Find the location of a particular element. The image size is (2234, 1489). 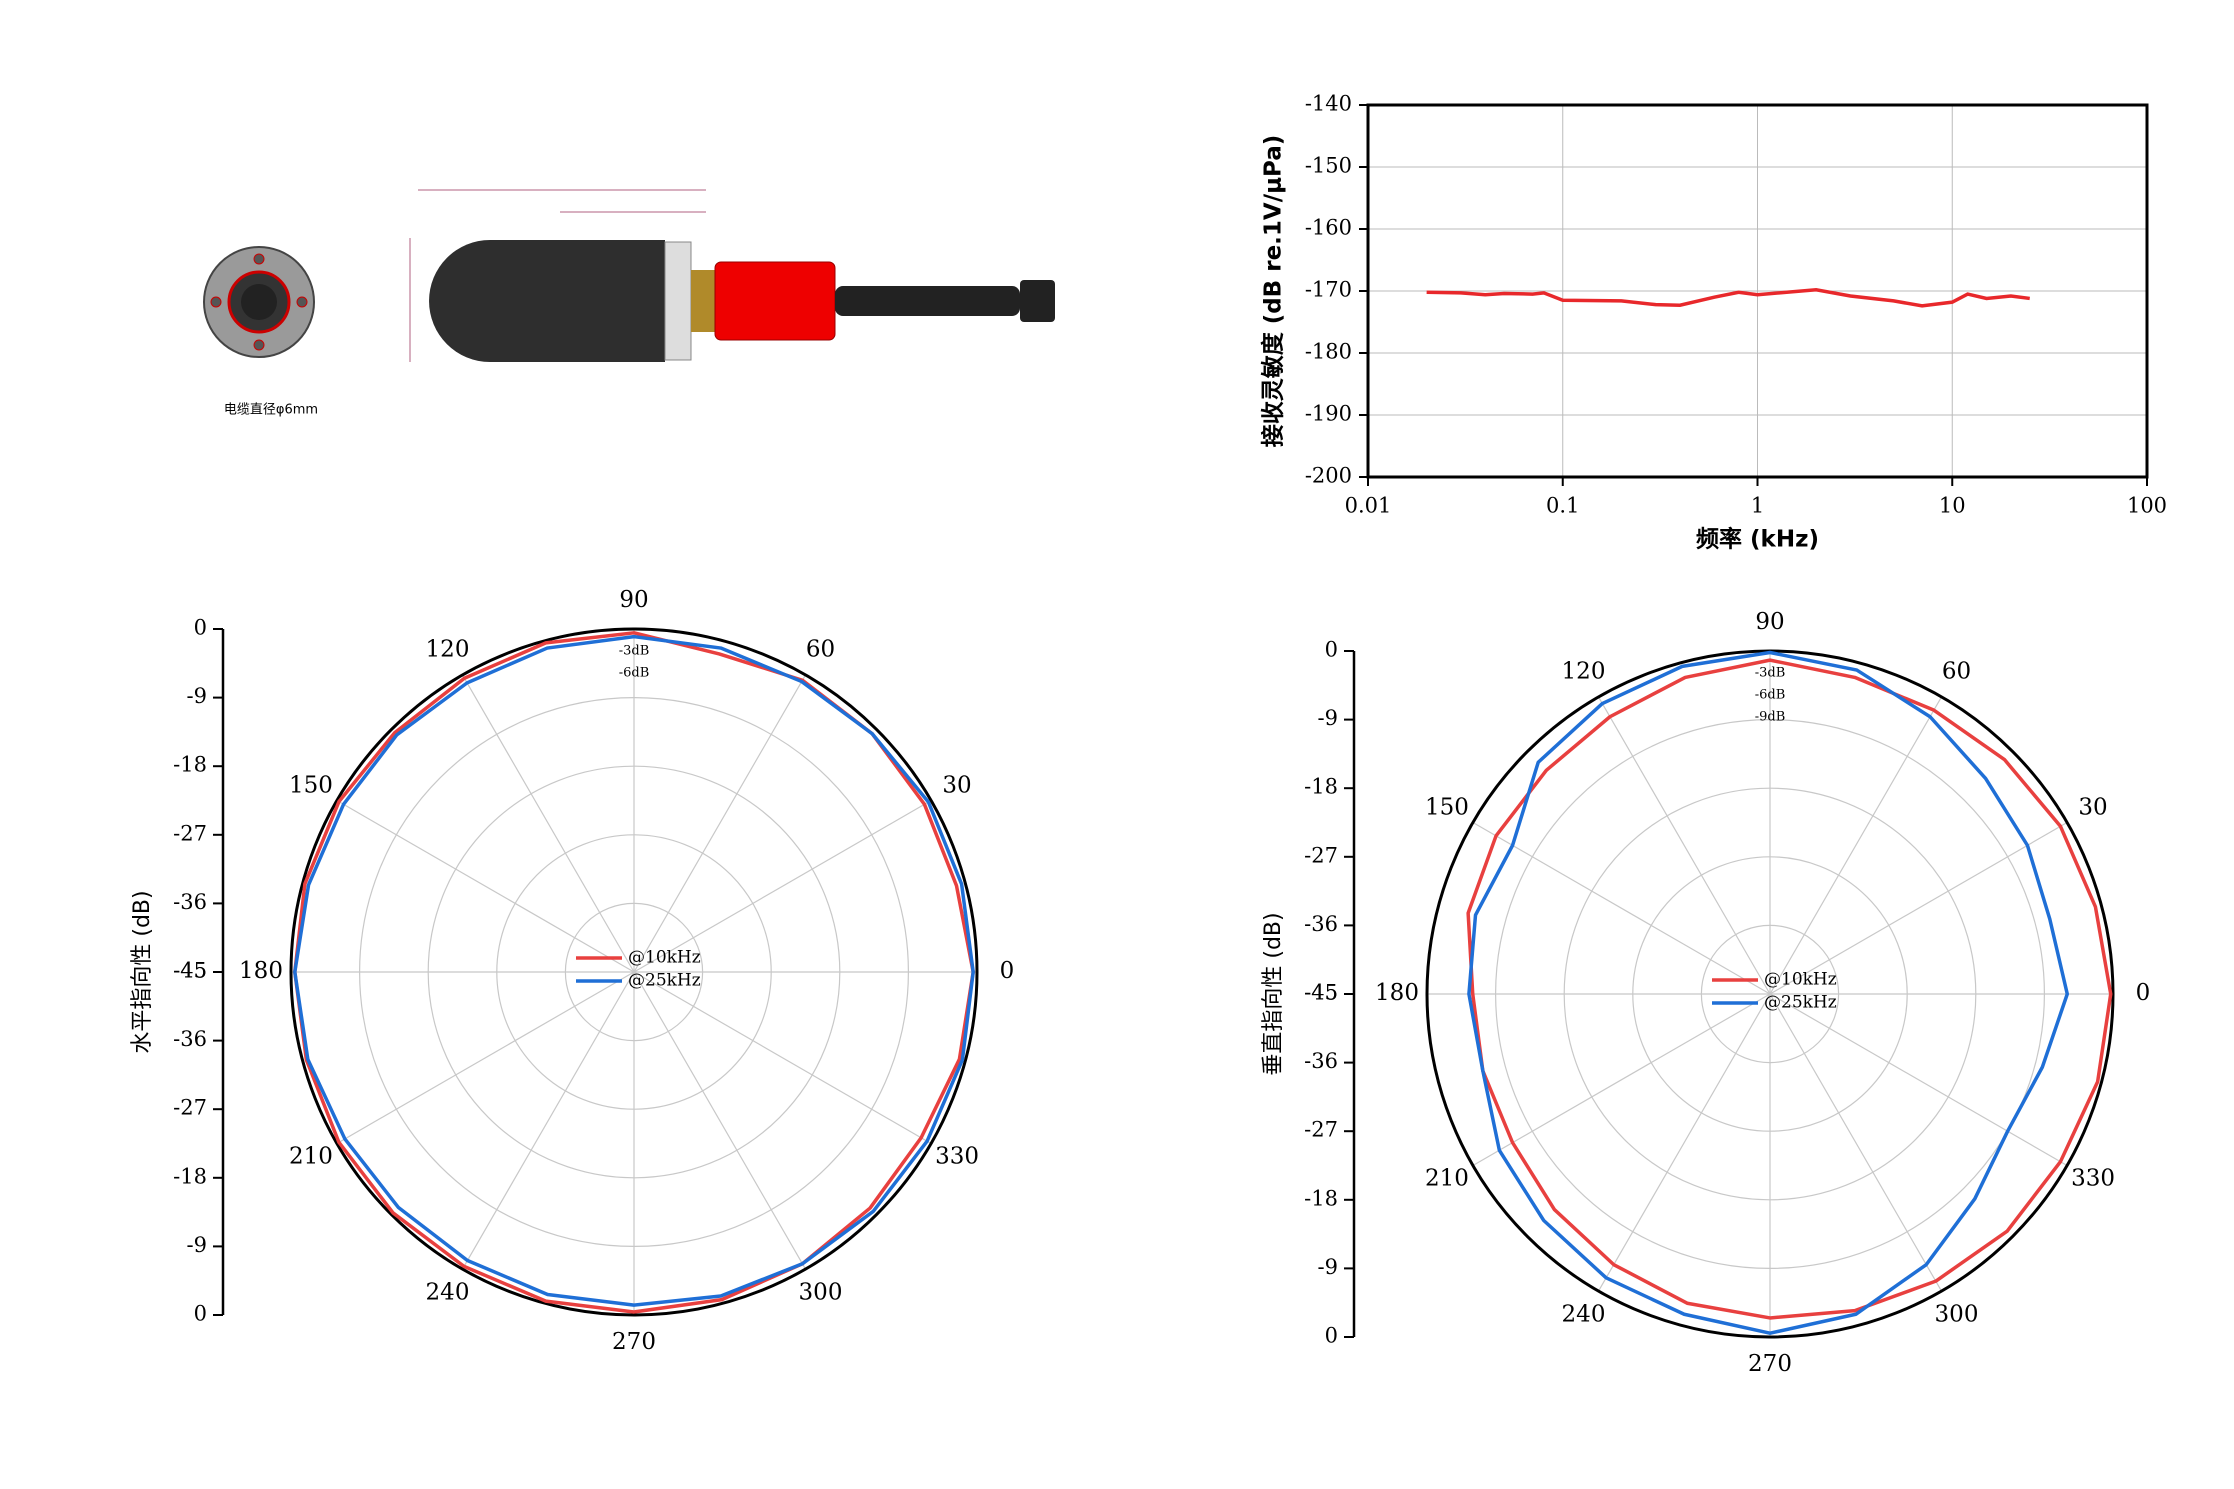

housing is located at coordinates (547, 301).